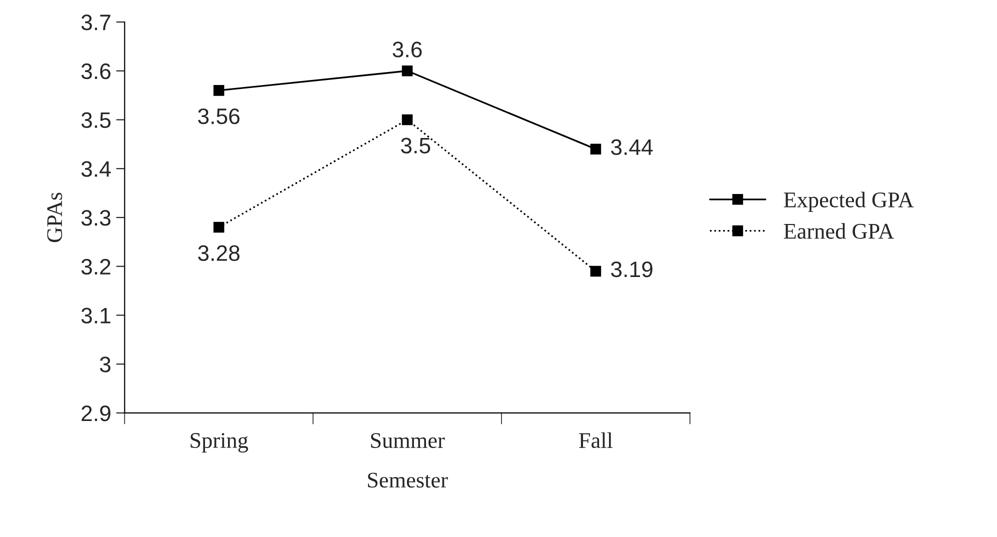 The image size is (997, 537). What do you see at coordinates (95, 266) in the screenshot?
I see `y-tick-label: 3.2` at bounding box center [95, 266].